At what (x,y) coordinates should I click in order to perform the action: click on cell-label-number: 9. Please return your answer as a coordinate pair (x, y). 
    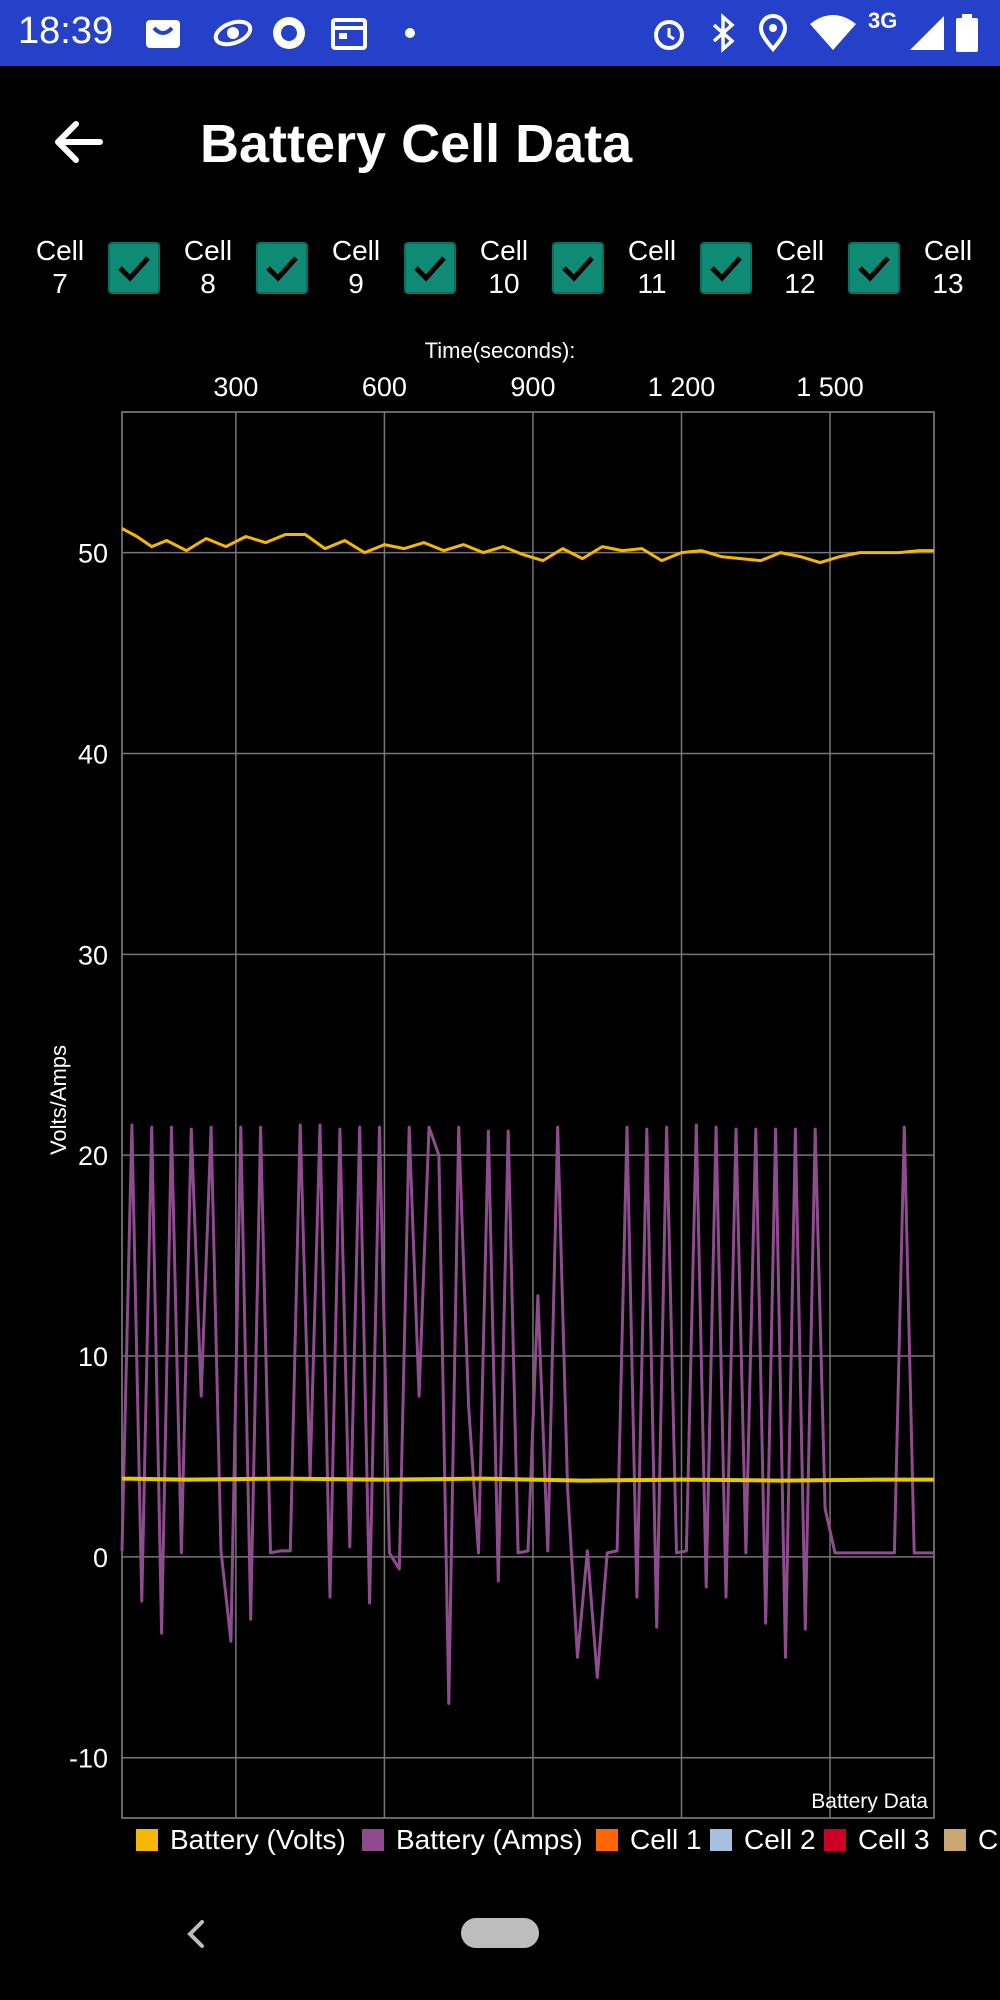
    Looking at the image, I should click on (356, 283).